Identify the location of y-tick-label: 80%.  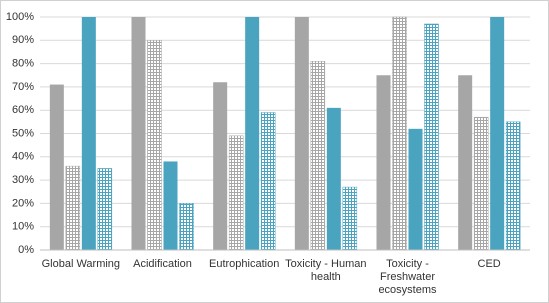
(23, 64).